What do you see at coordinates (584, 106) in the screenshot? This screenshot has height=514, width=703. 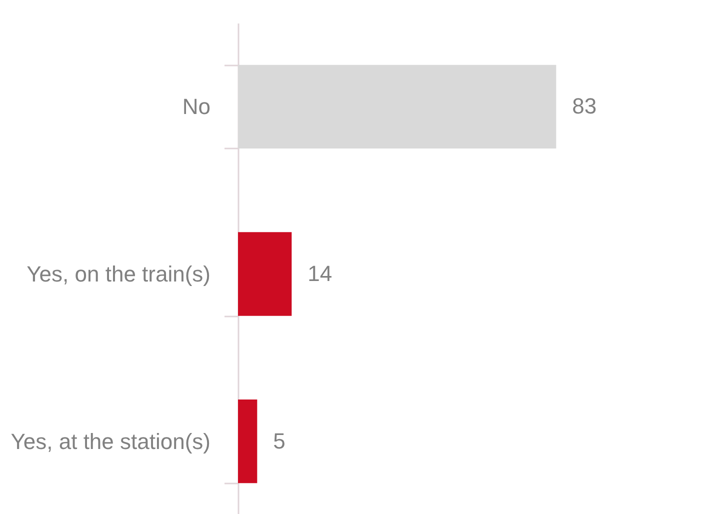 I see `data-label: 83` at bounding box center [584, 106].